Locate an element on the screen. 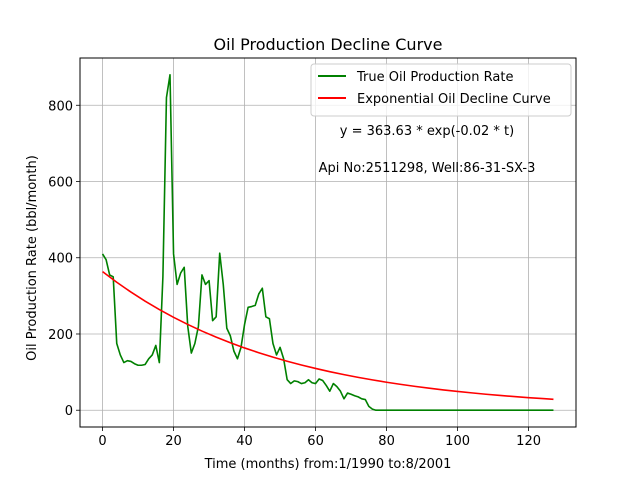 This screenshot has width=640, height=480. x-tick-label: 80 is located at coordinates (386, 441).